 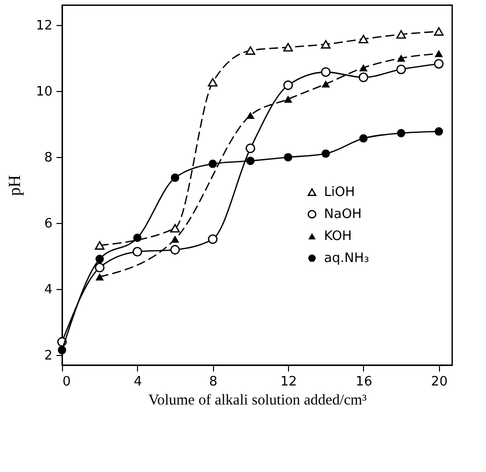 I want to click on y-tick-label: 2, so click(x=48, y=356).